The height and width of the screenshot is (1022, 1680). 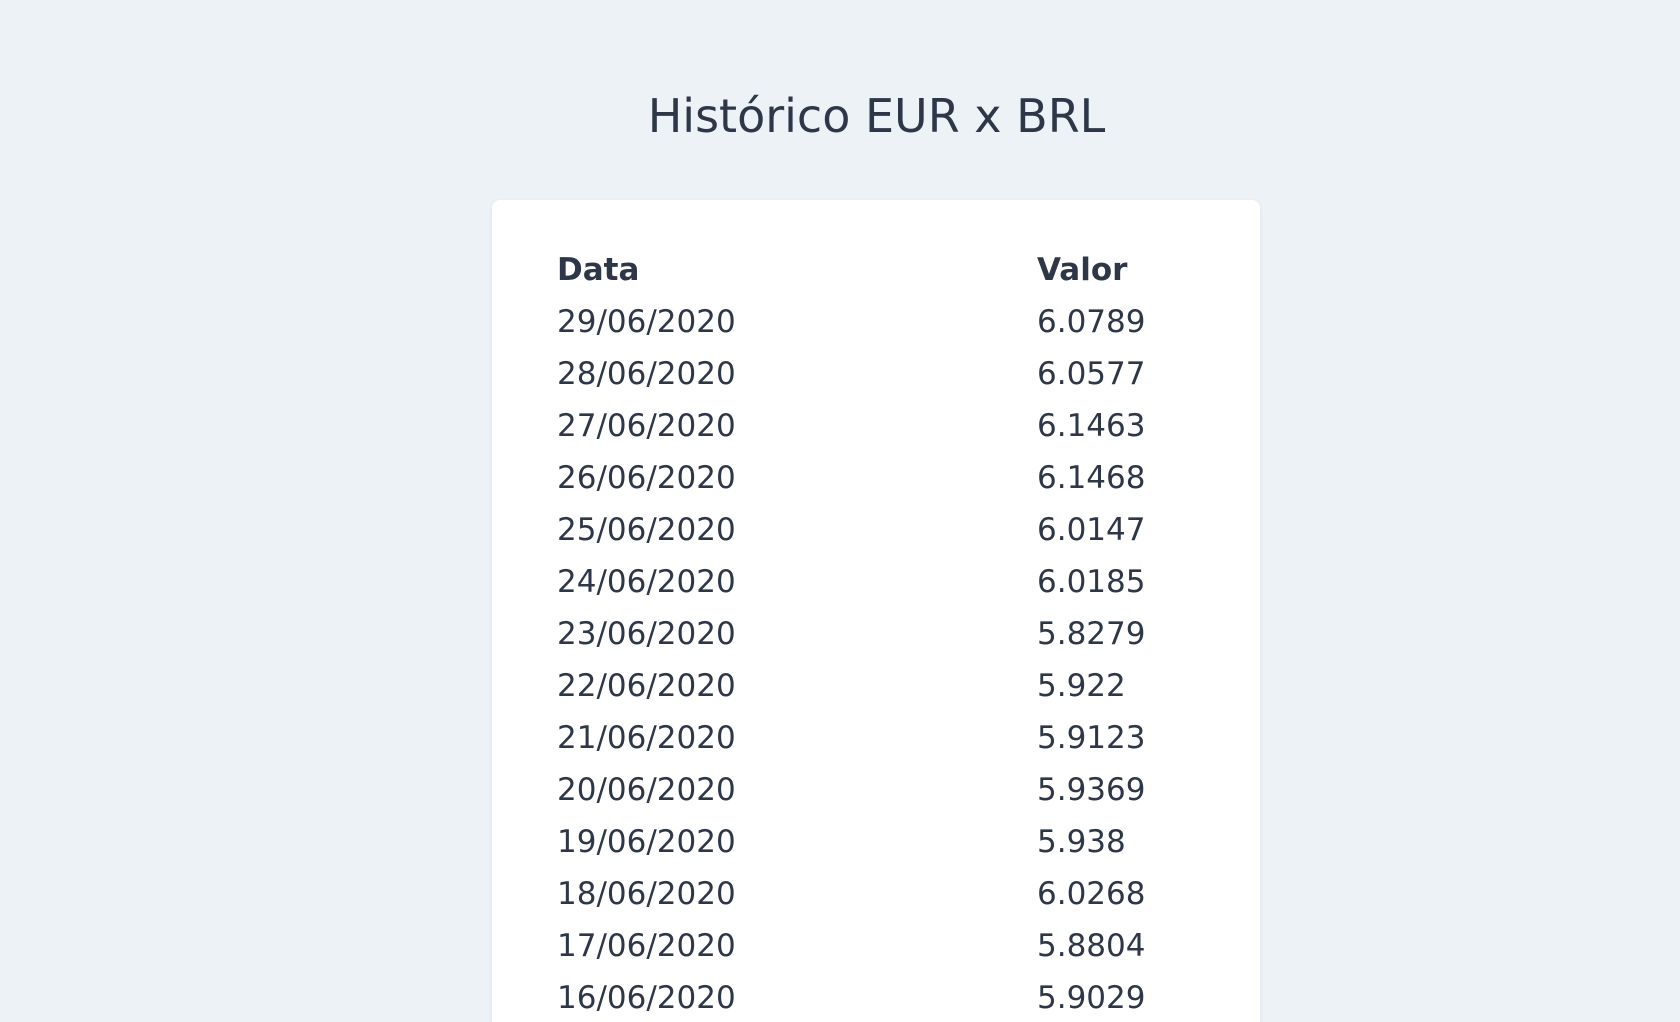 I want to click on value-cell: 6.0268, so click(x=1091, y=894).